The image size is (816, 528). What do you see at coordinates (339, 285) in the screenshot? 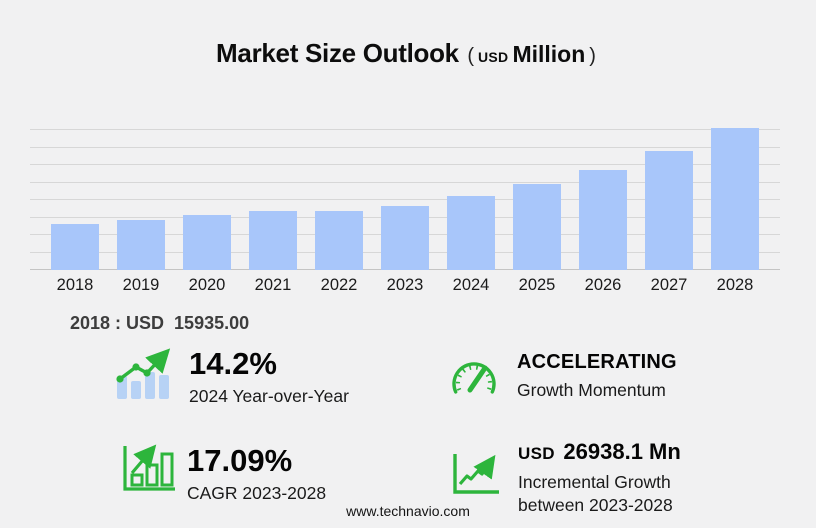
I see `x-axis-label-2022: 2022` at bounding box center [339, 285].